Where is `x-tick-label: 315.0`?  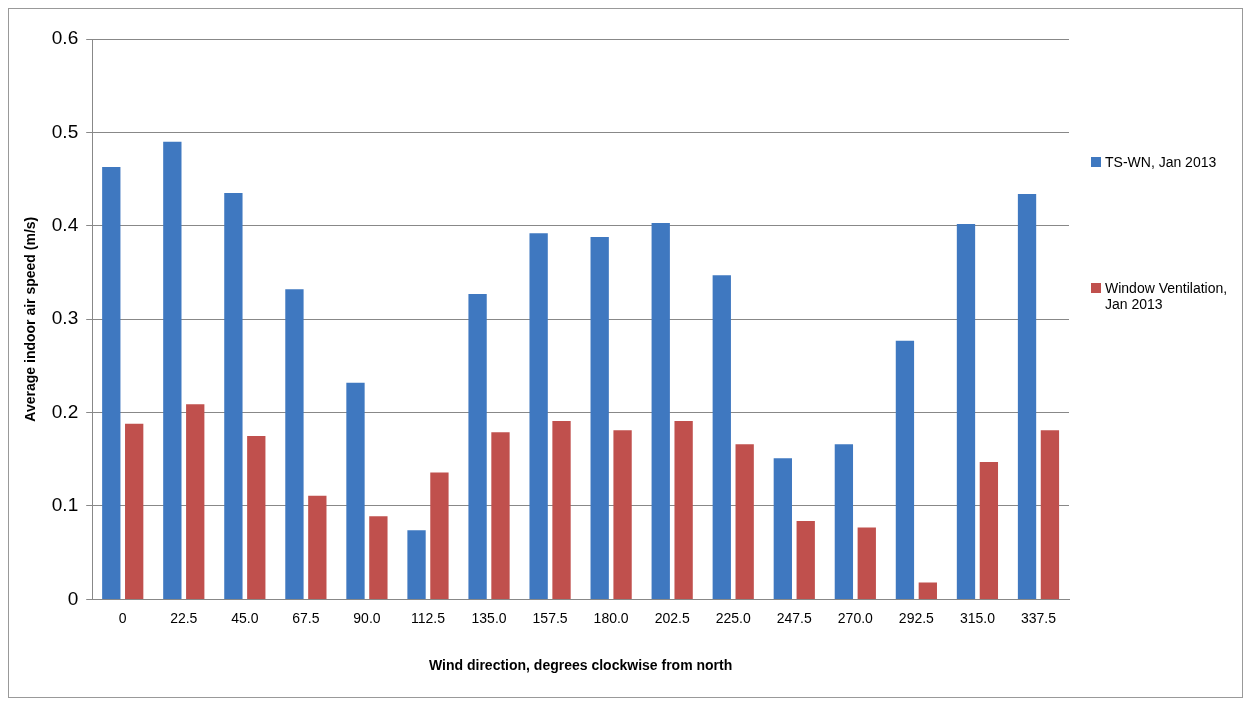 x-tick-label: 315.0 is located at coordinates (977, 617).